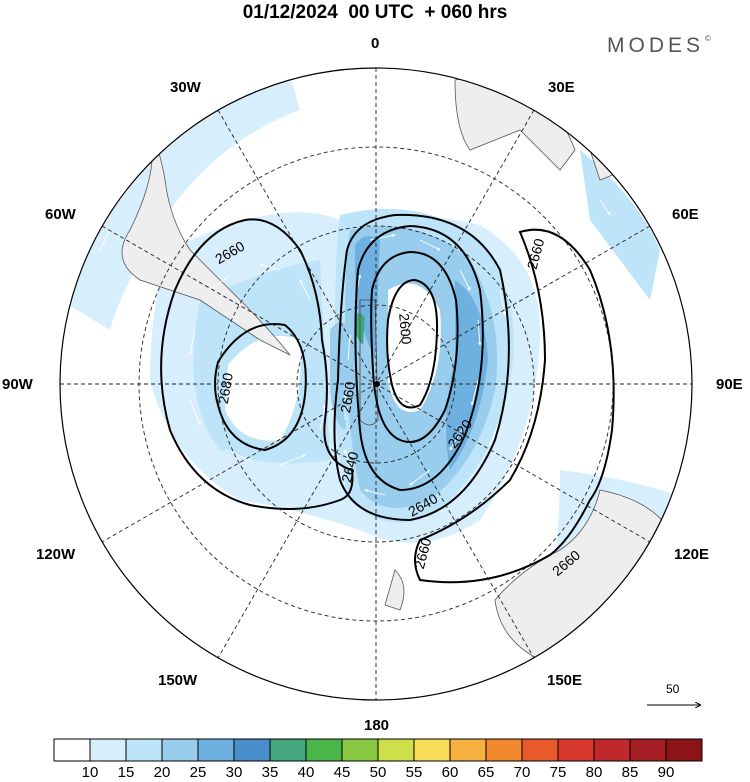  I want to click on colorbar-tick-label: 15, so click(126, 772).